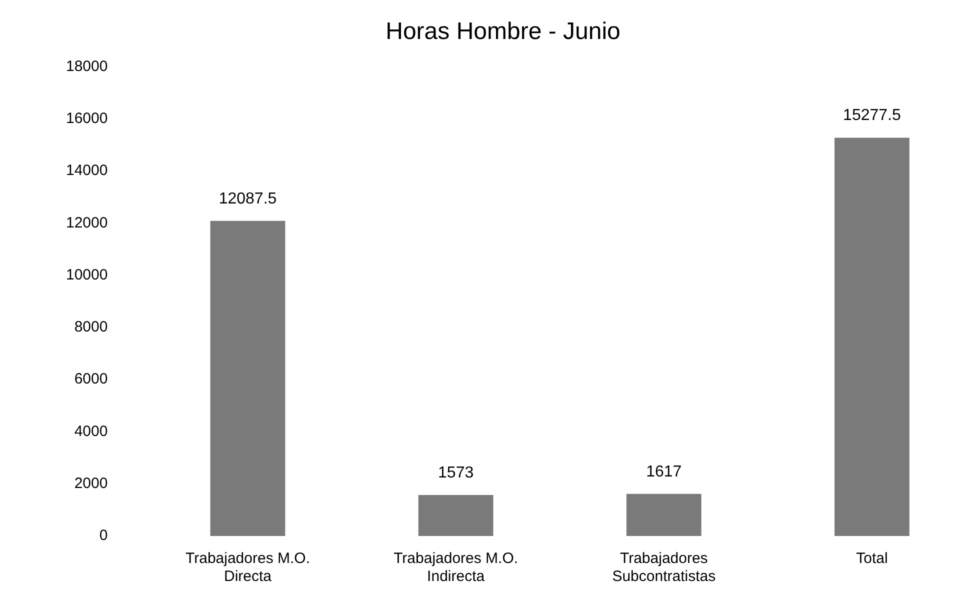  What do you see at coordinates (87, 275) in the screenshot?
I see `y-tick-label: 10000` at bounding box center [87, 275].